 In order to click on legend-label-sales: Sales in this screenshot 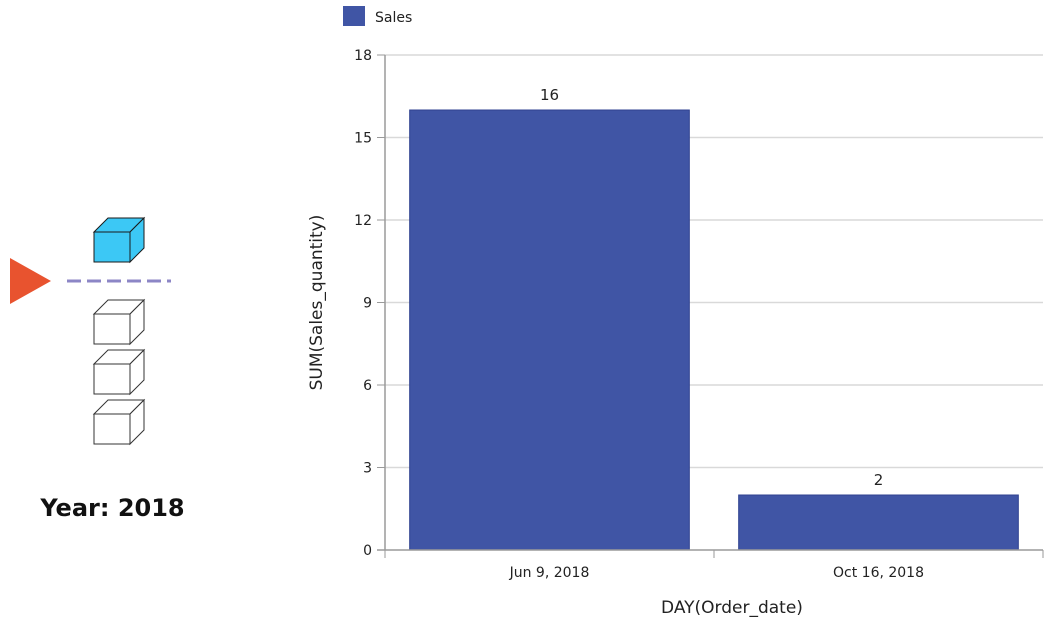, I will do `click(393, 18)`.